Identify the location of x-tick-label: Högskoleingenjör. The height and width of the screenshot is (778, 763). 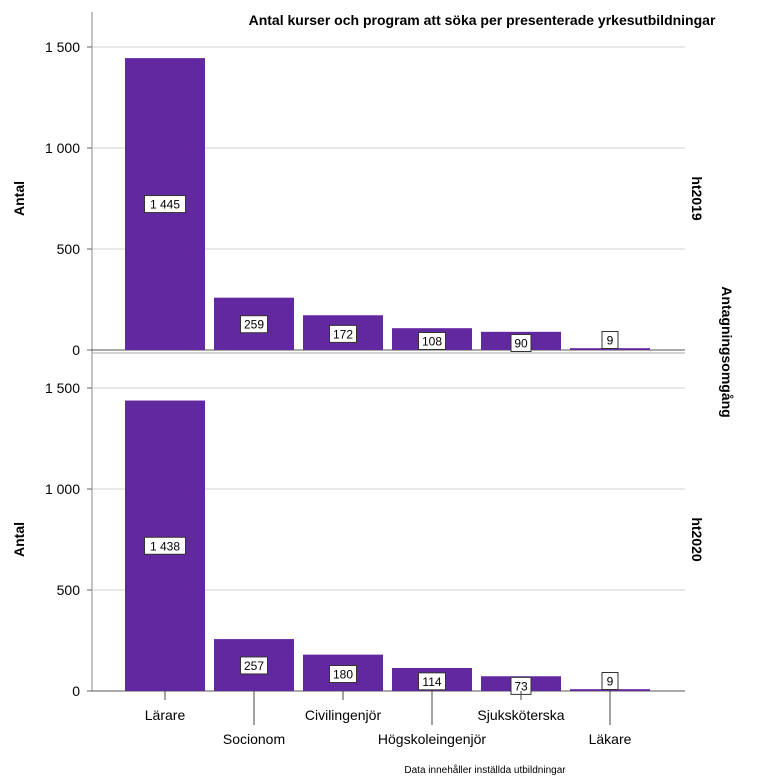
(432, 739).